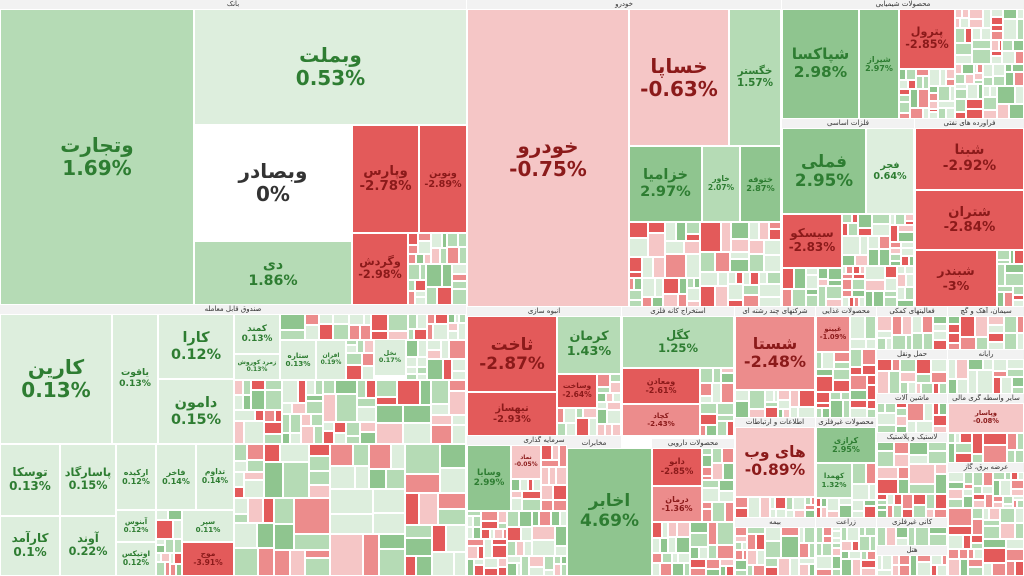 The width and height of the screenshot is (1024, 576). What do you see at coordinates (677, 504) in the screenshot?
I see `treemap-tile: درمان -1.36%` at bounding box center [677, 504].